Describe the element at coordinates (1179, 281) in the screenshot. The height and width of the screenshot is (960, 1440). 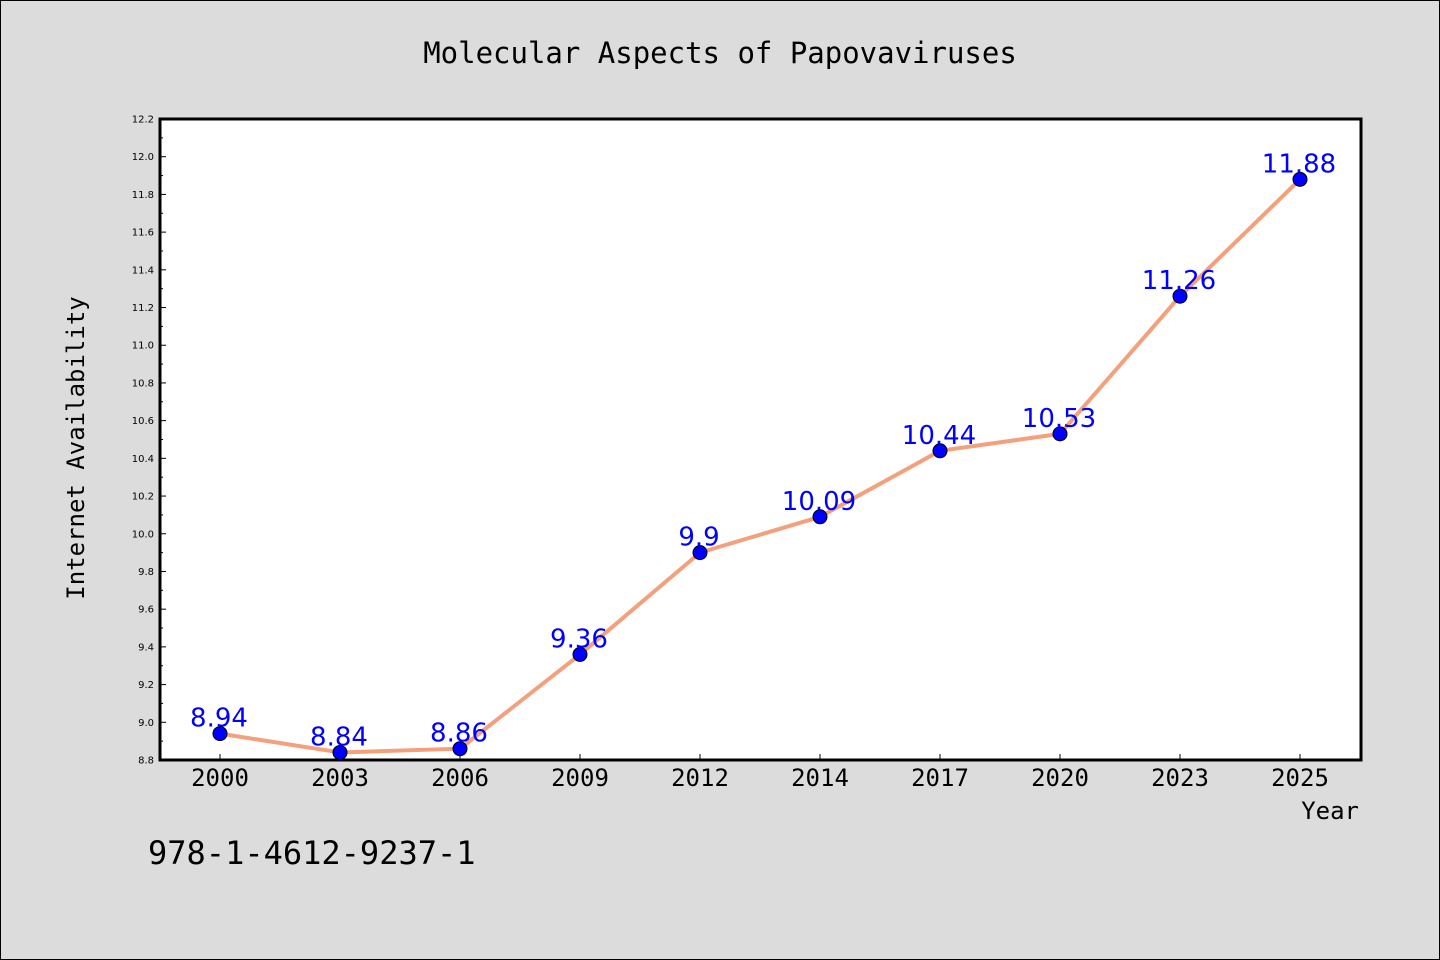
I see `data-label: 11.26` at that location.